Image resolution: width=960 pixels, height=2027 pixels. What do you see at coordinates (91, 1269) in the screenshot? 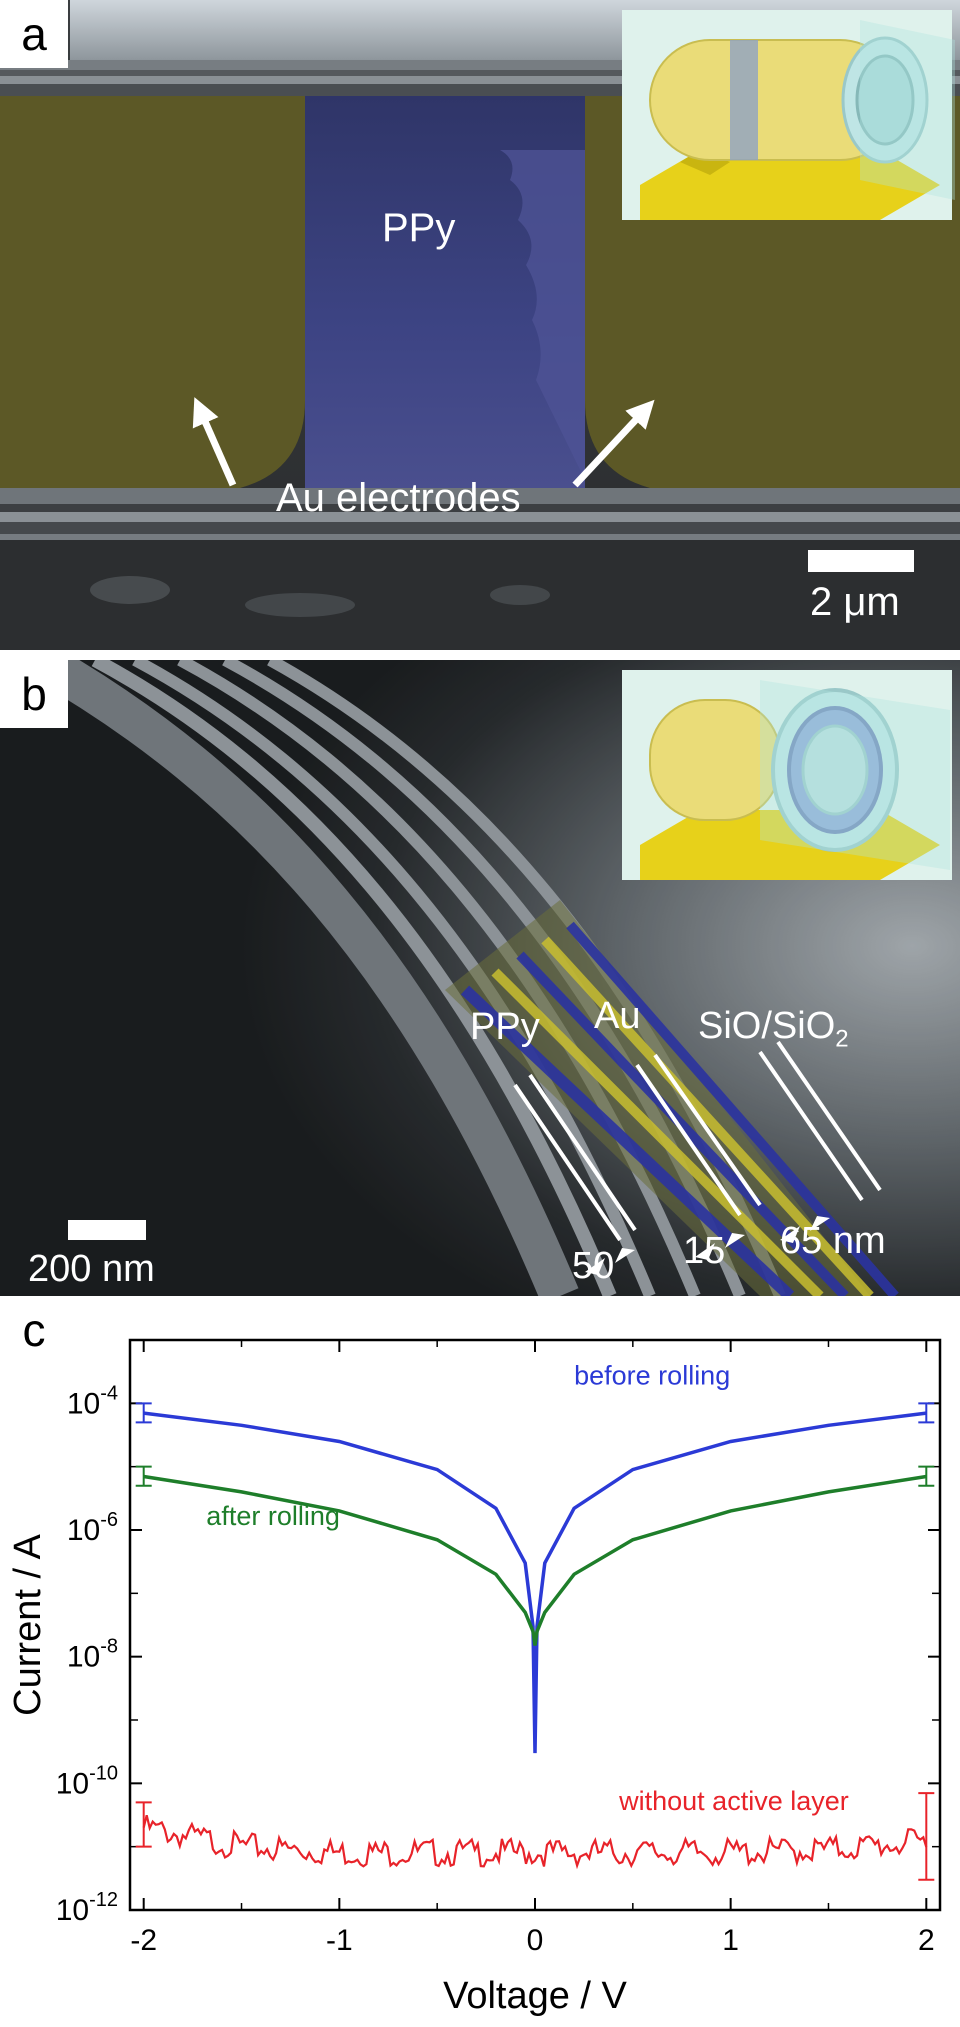
I see `scale-bar-b-label: 200 nm` at bounding box center [91, 1269].